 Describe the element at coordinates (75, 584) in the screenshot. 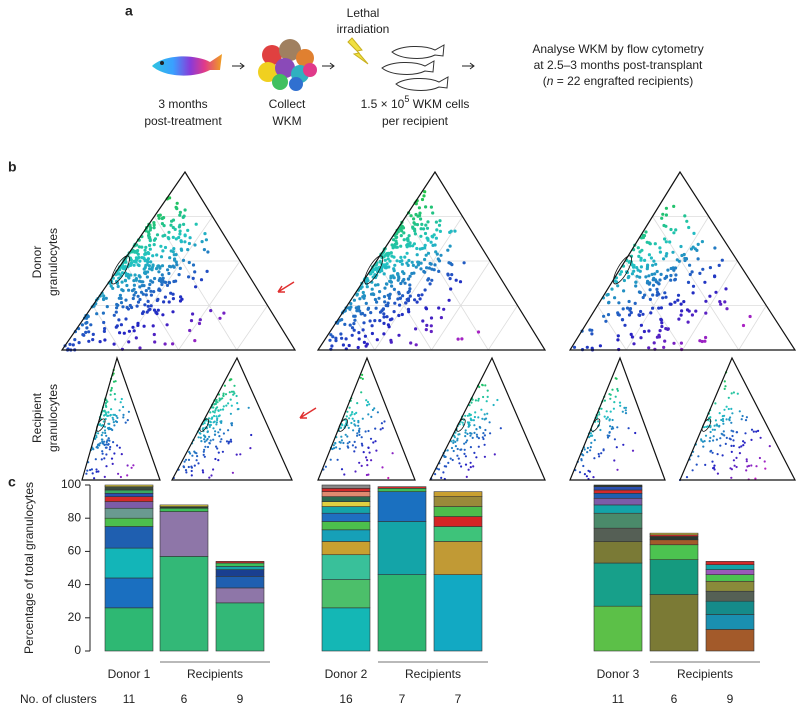

I see `y-tick-label: 40` at that location.